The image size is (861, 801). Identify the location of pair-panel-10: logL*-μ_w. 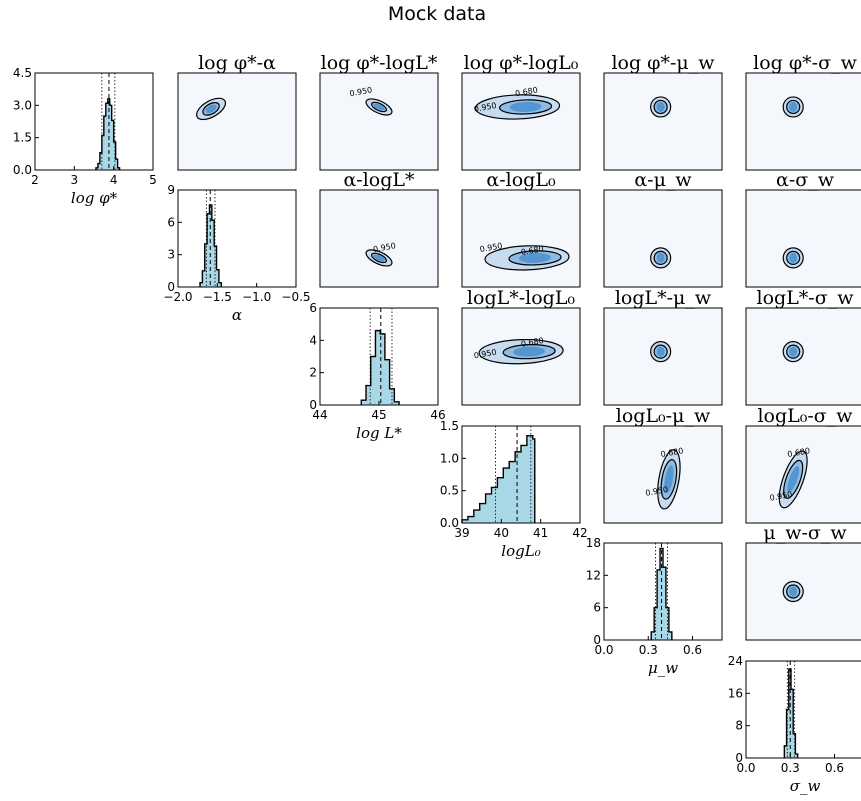
(663, 346).